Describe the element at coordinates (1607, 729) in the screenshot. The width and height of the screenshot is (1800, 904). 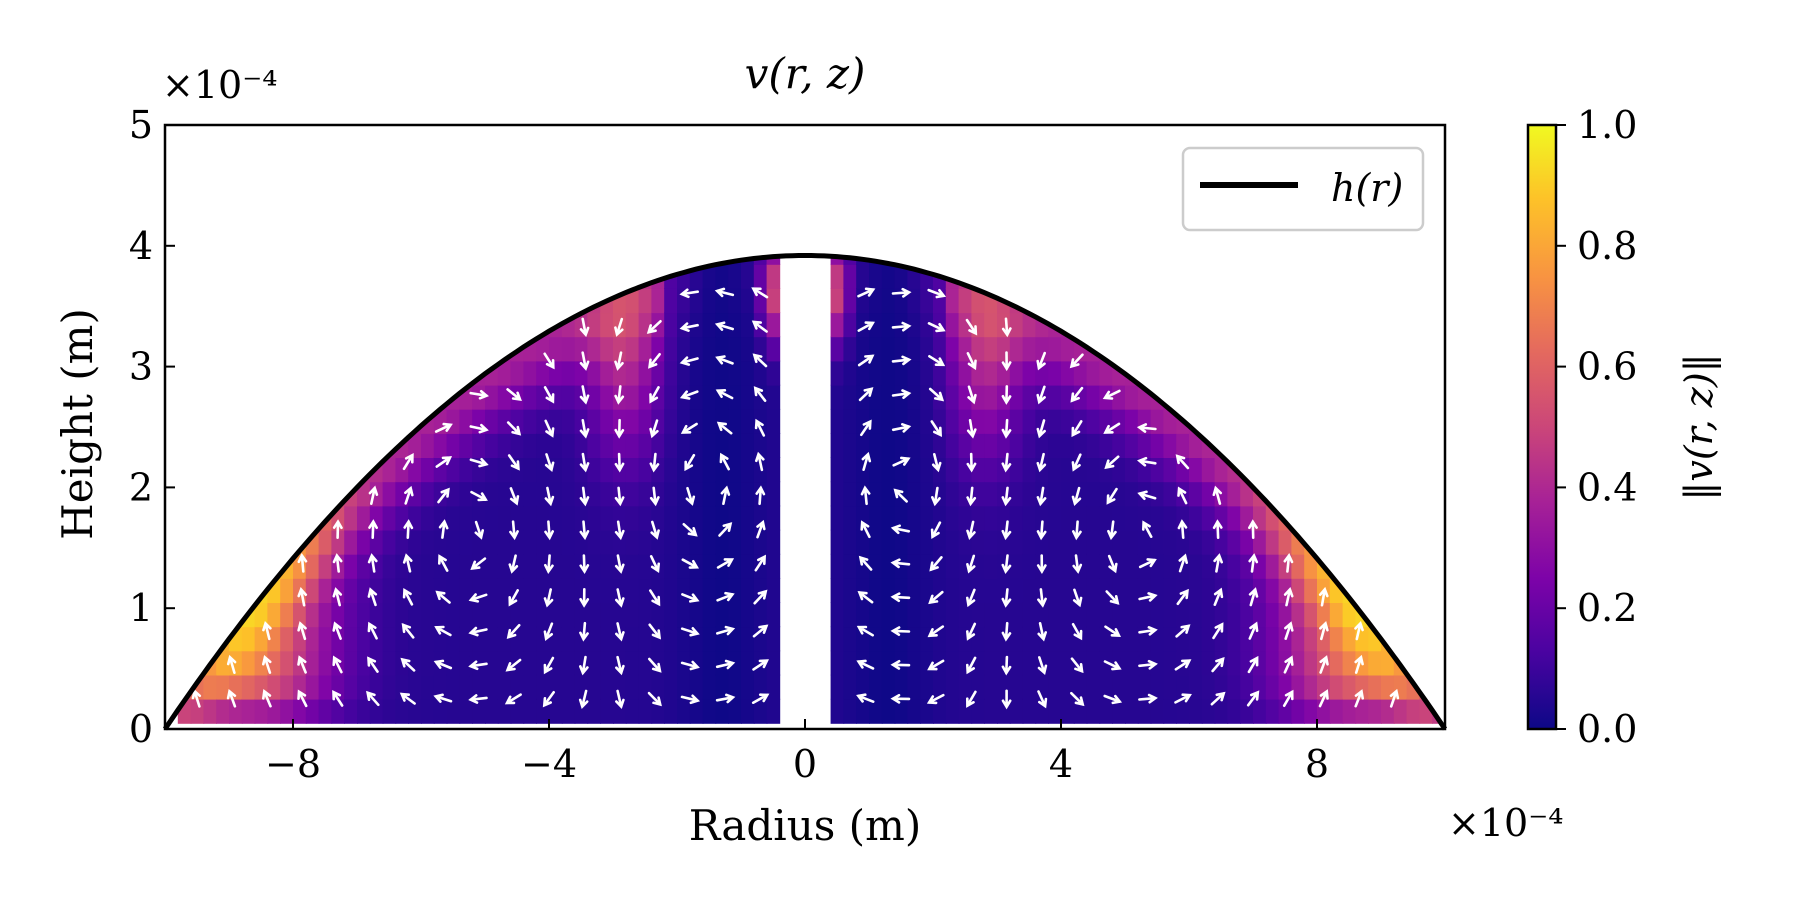
I see `colorbar-tick-label: 0.0` at that location.